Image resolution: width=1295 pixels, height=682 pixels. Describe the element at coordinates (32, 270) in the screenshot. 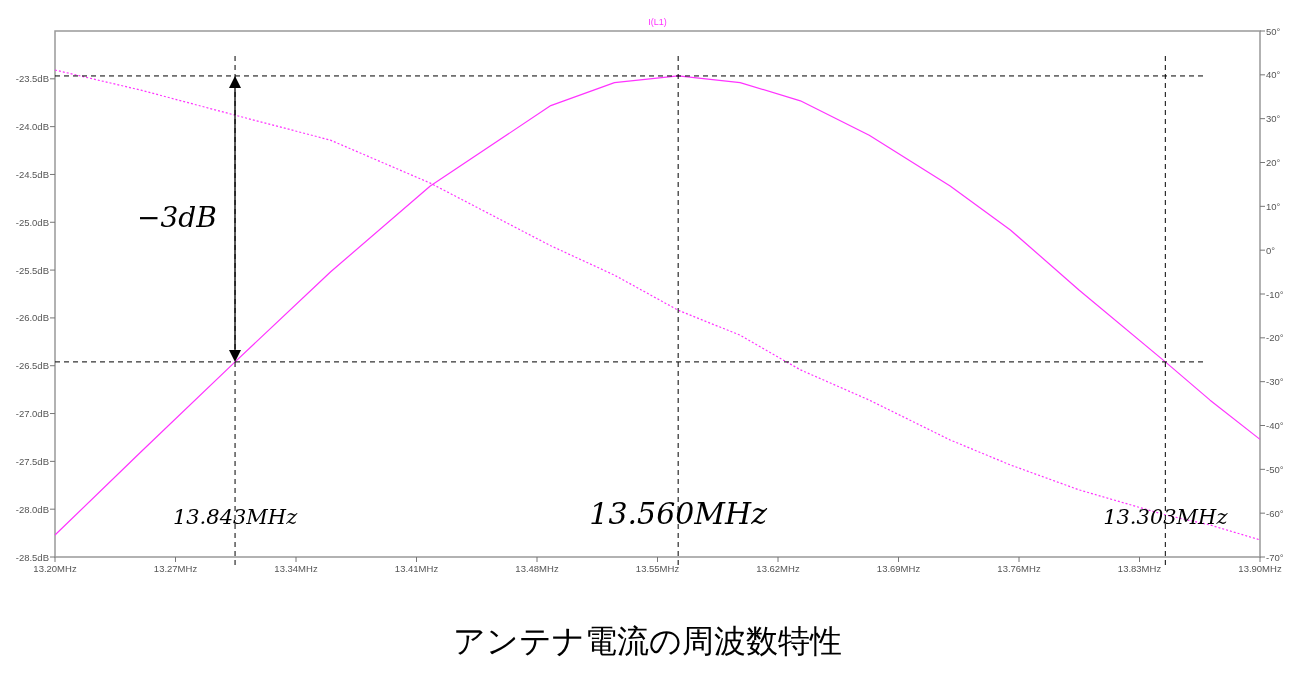

I see `y-tick-label: -25.5dB` at that location.